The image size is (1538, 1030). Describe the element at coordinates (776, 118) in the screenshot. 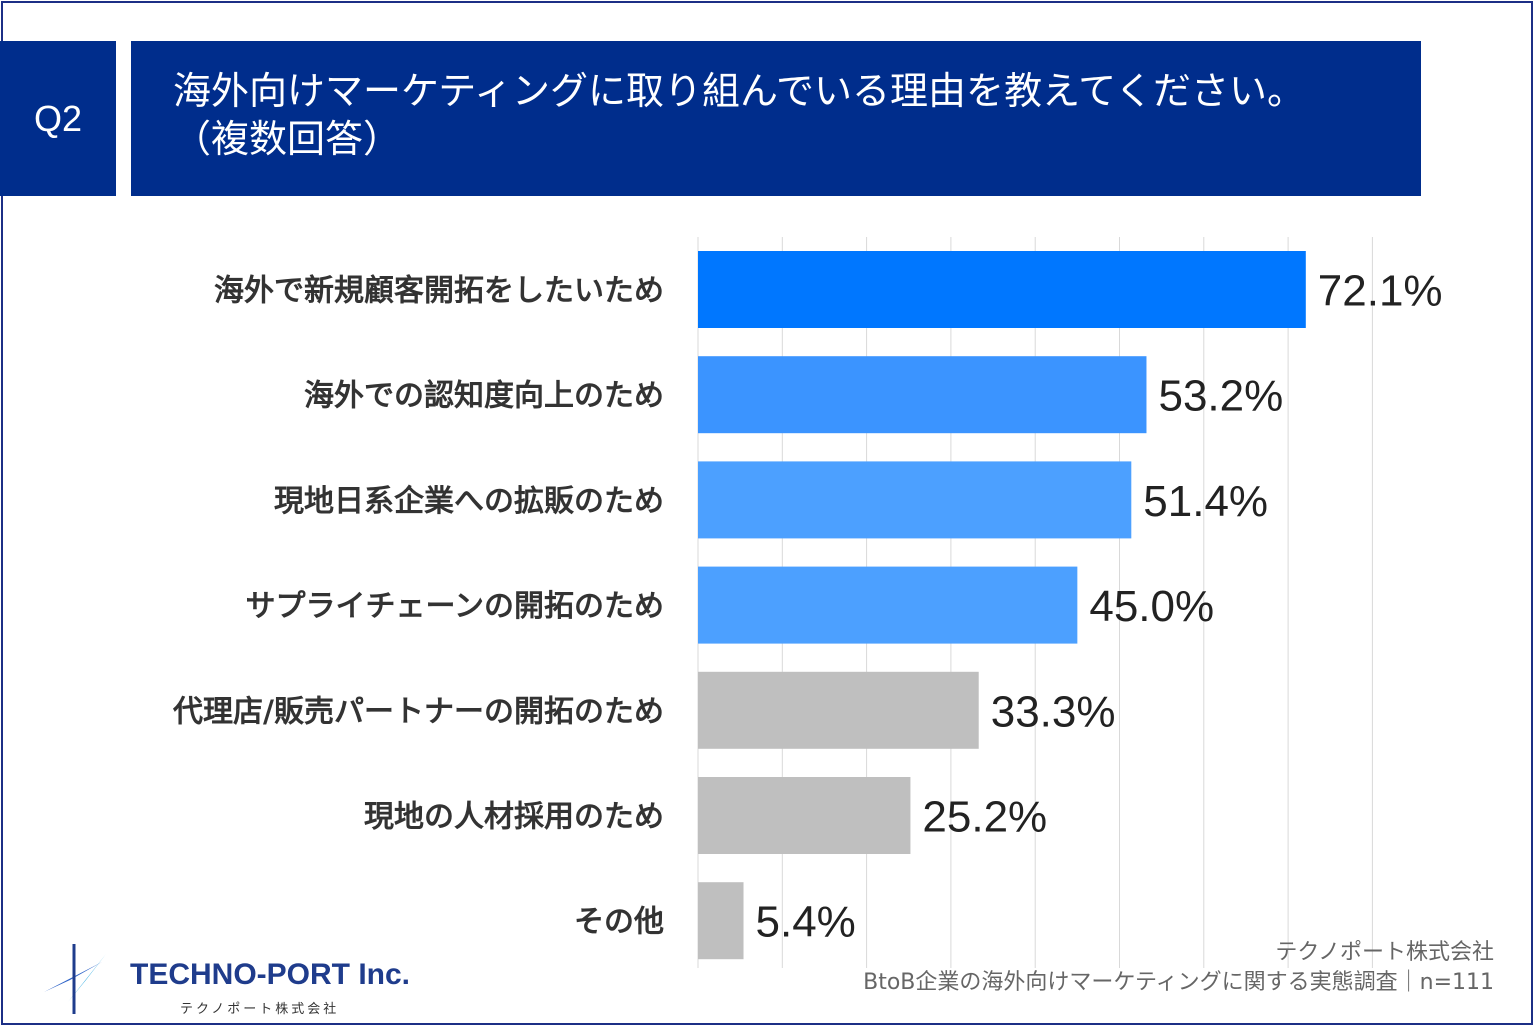

I see `question-title: 海外向けマーケティングに取り組んでいる理由を教えてください。 （複数回答）` at that location.